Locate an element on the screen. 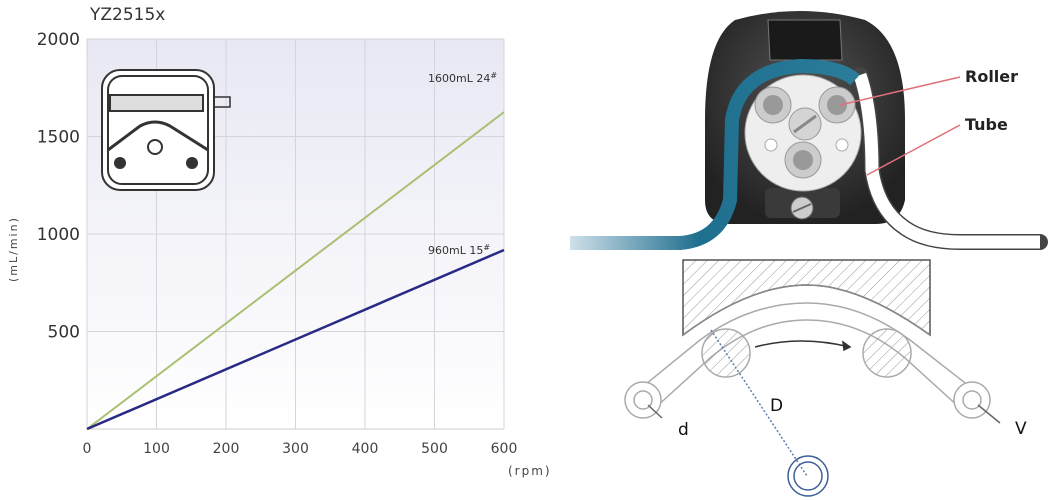  x-tick-label: 500 is located at coordinates (434, 449).